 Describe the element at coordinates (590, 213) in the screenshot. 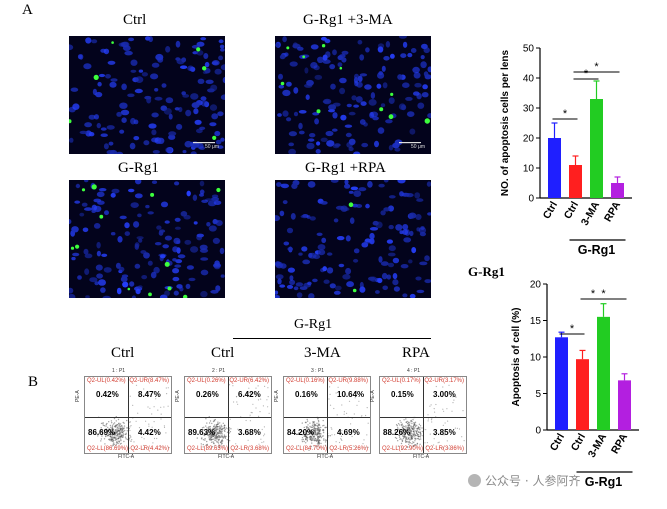

I see `x-tick-label-2: 3-MA` at that location.